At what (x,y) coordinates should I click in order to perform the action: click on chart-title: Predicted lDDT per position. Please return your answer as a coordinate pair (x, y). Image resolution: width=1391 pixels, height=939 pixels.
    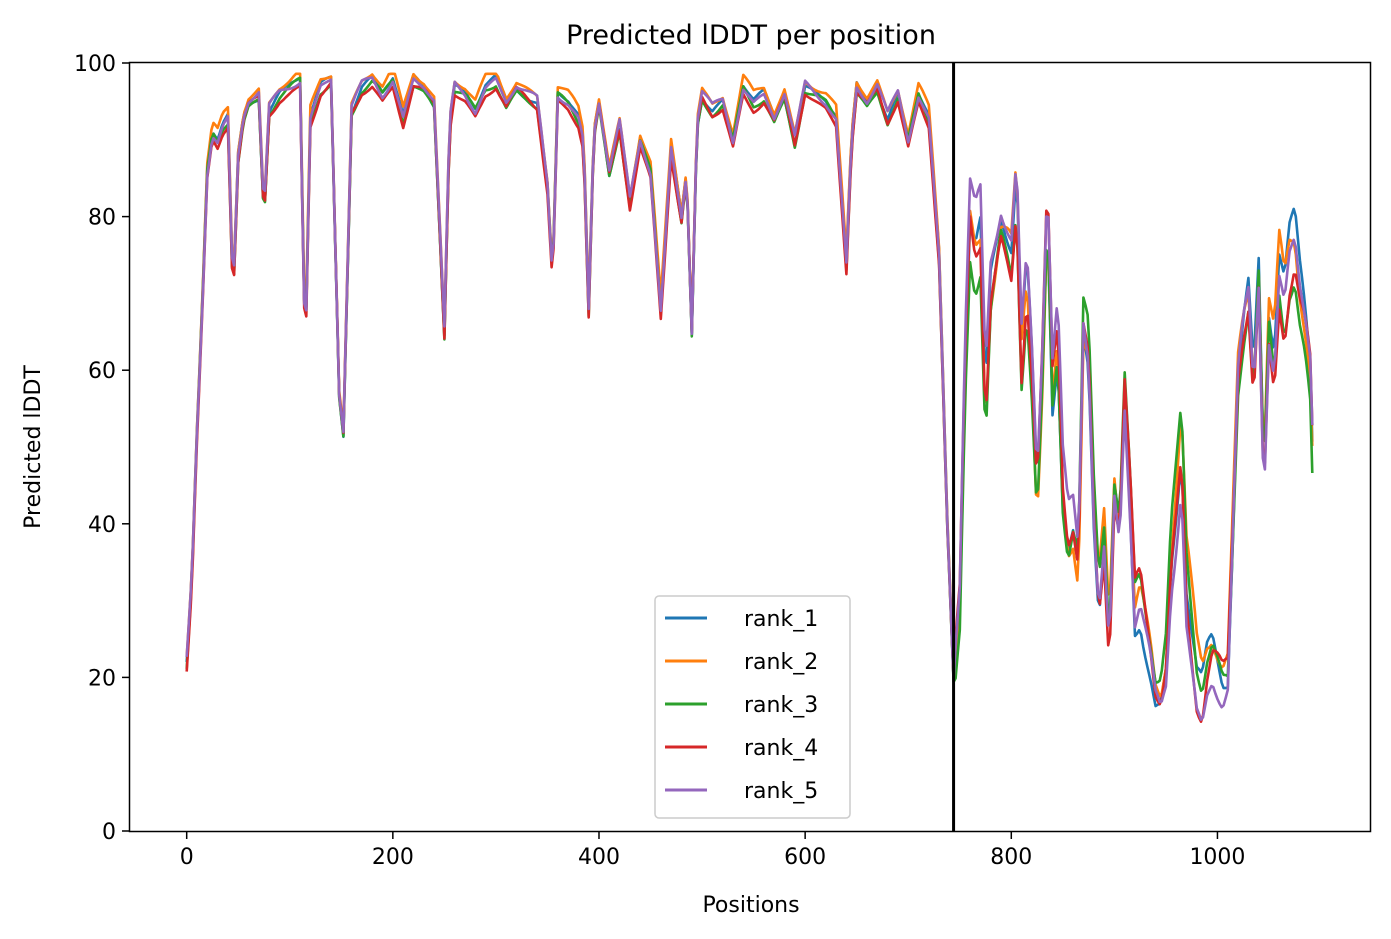
    Looking at the image, I should click on (751, 35).